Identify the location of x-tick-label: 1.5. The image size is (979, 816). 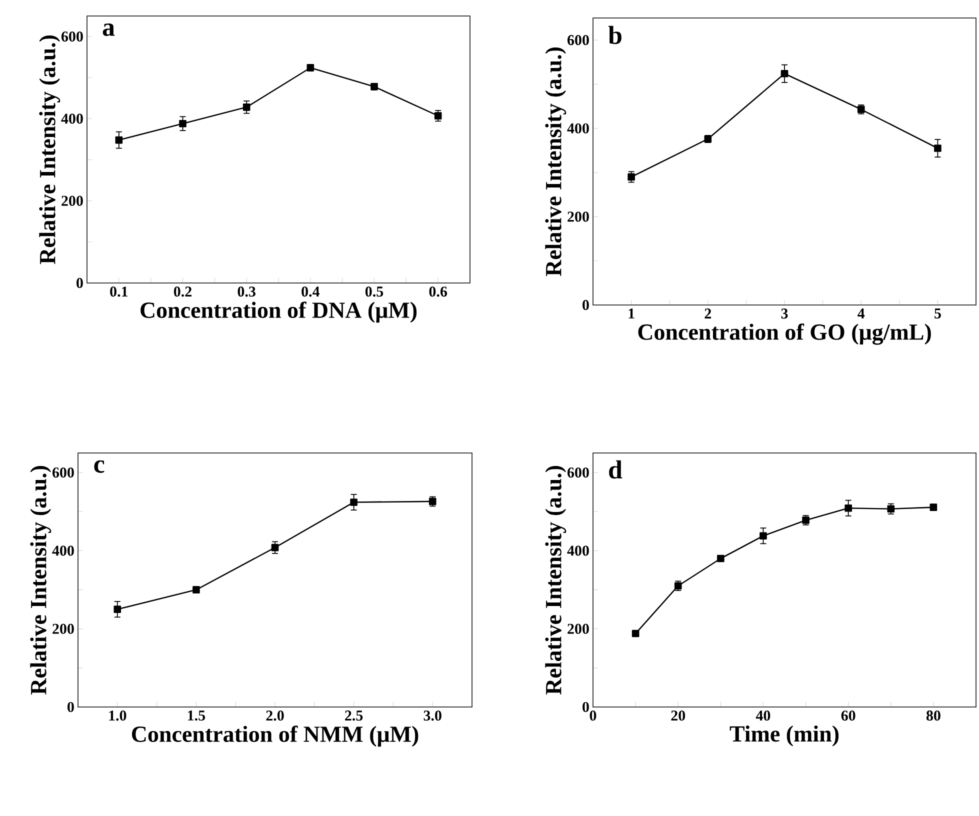
(197, 715).